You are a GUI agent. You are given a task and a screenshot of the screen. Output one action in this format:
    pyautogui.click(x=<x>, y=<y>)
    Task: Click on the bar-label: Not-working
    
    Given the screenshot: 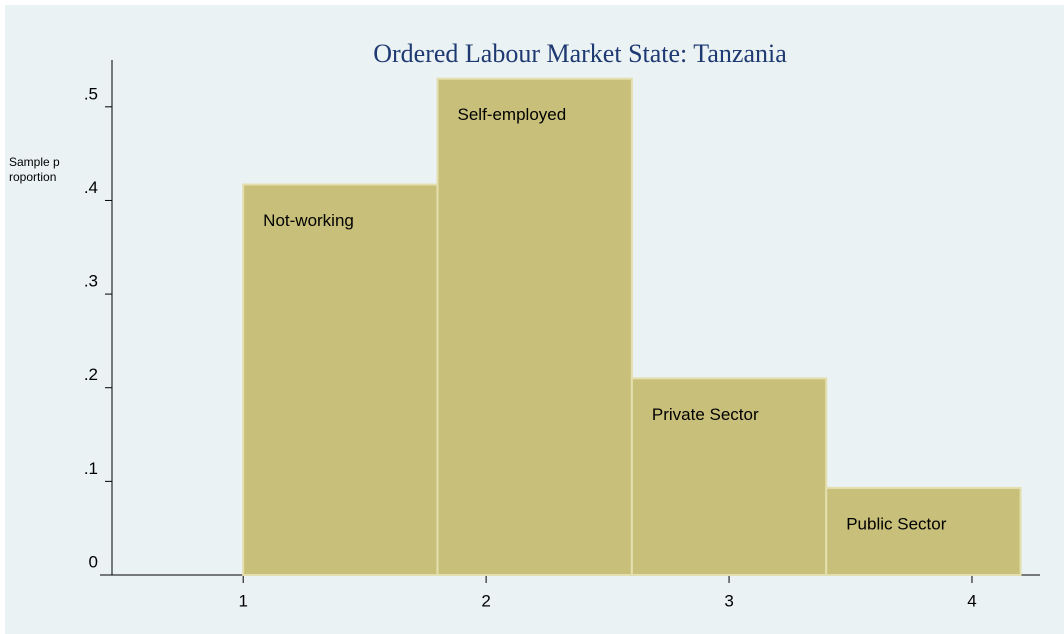 What is the action you would take?
    pyautogui.click(x=308, y=220)
    